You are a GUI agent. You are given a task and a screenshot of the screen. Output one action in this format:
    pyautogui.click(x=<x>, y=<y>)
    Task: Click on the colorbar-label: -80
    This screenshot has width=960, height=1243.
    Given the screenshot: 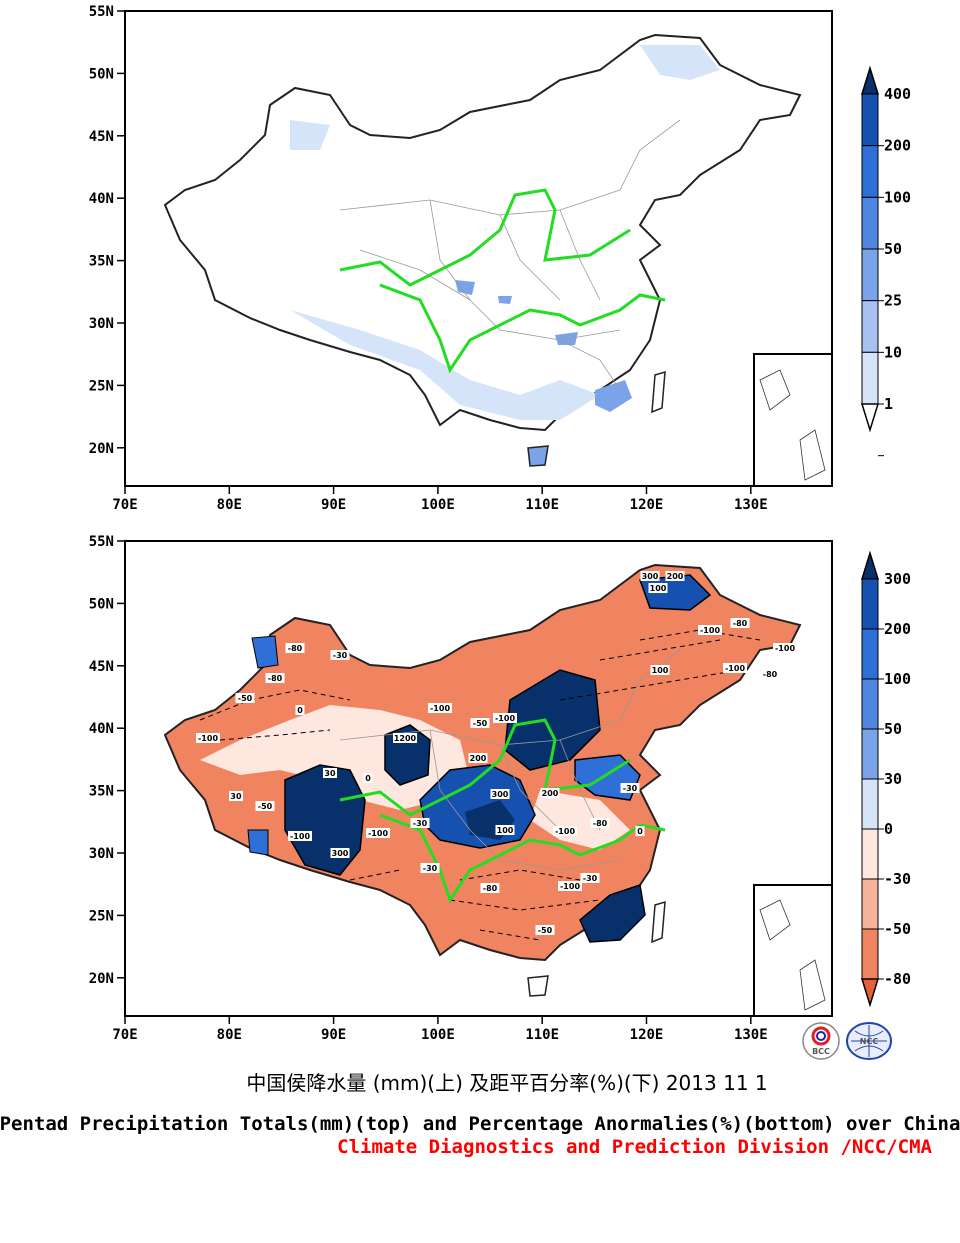 What is the action you would take?
    pyautogui.click(x=897, y=979)
    